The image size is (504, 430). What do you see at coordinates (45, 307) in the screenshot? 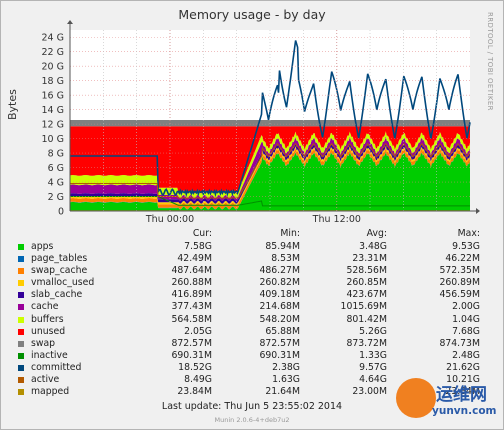
I see `legend-name: cache` at bounding box center [45, 307].